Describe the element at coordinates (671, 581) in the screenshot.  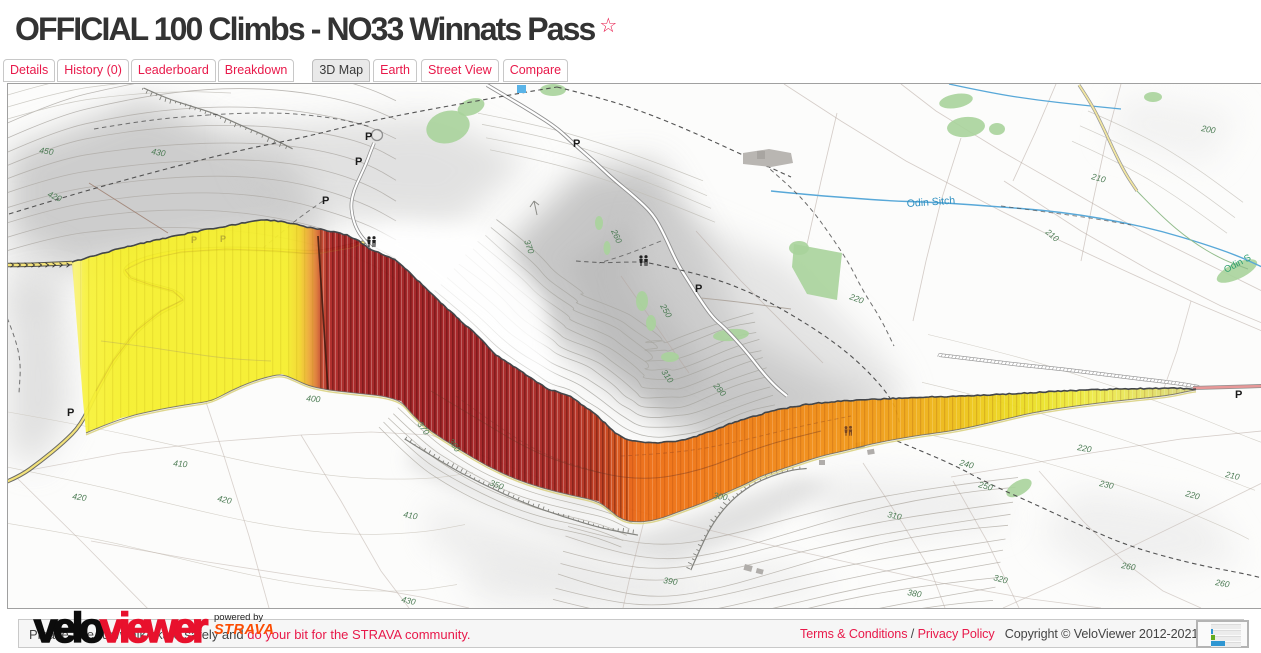
I see `svg-text: 390` at that location.